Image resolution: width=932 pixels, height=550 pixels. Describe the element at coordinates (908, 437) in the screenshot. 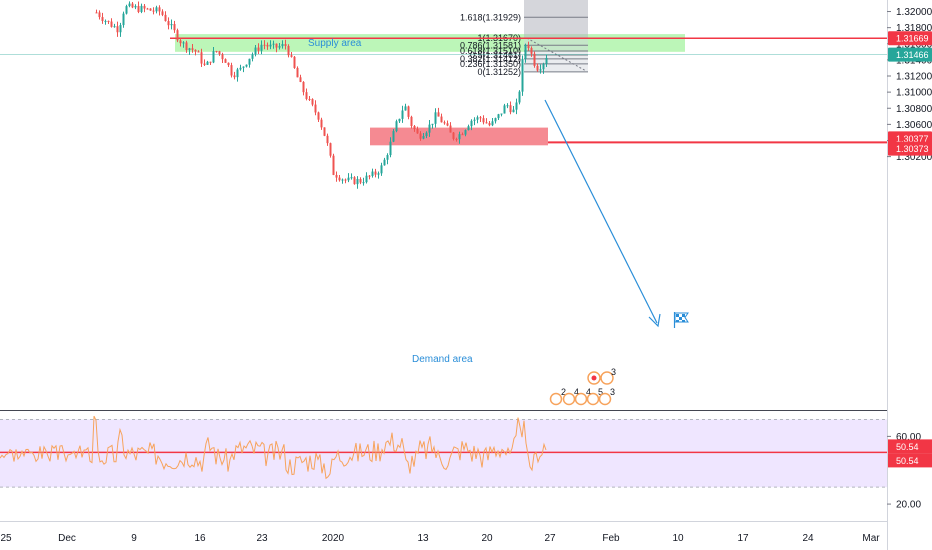

I see `rsi-tick-label: 60.00` at that location.